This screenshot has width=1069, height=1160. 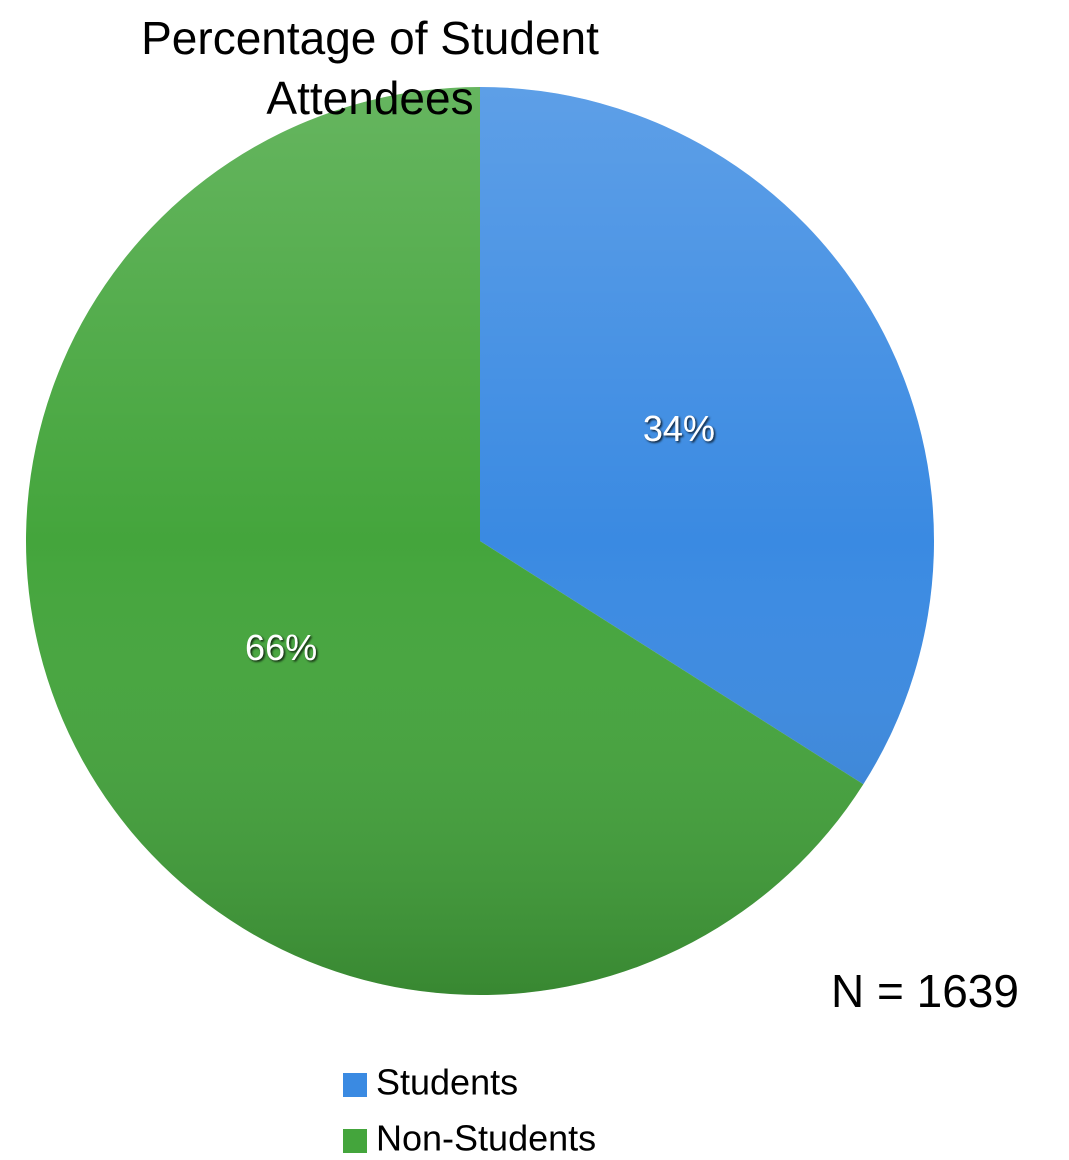 I want to click on annotation: N = 1639, so click(x=925, y=991).